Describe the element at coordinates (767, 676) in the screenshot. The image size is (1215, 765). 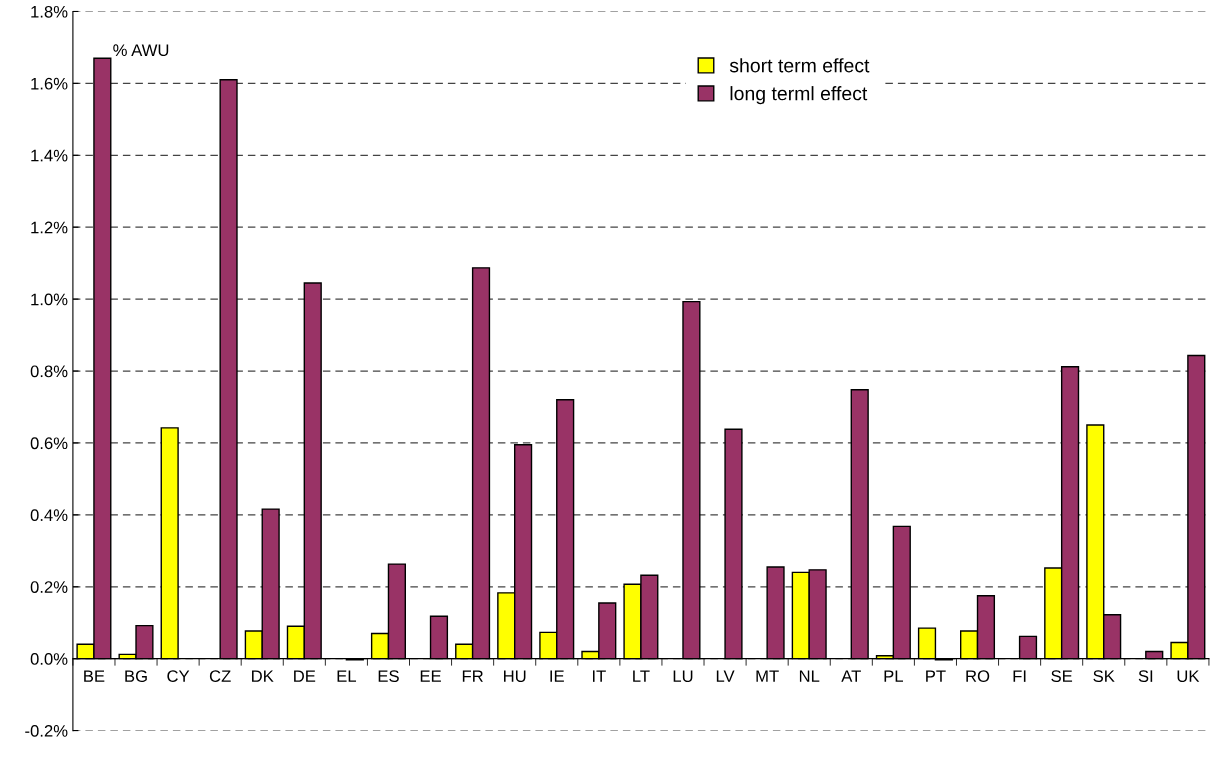
I see `x-tick-label: MT` at that location.